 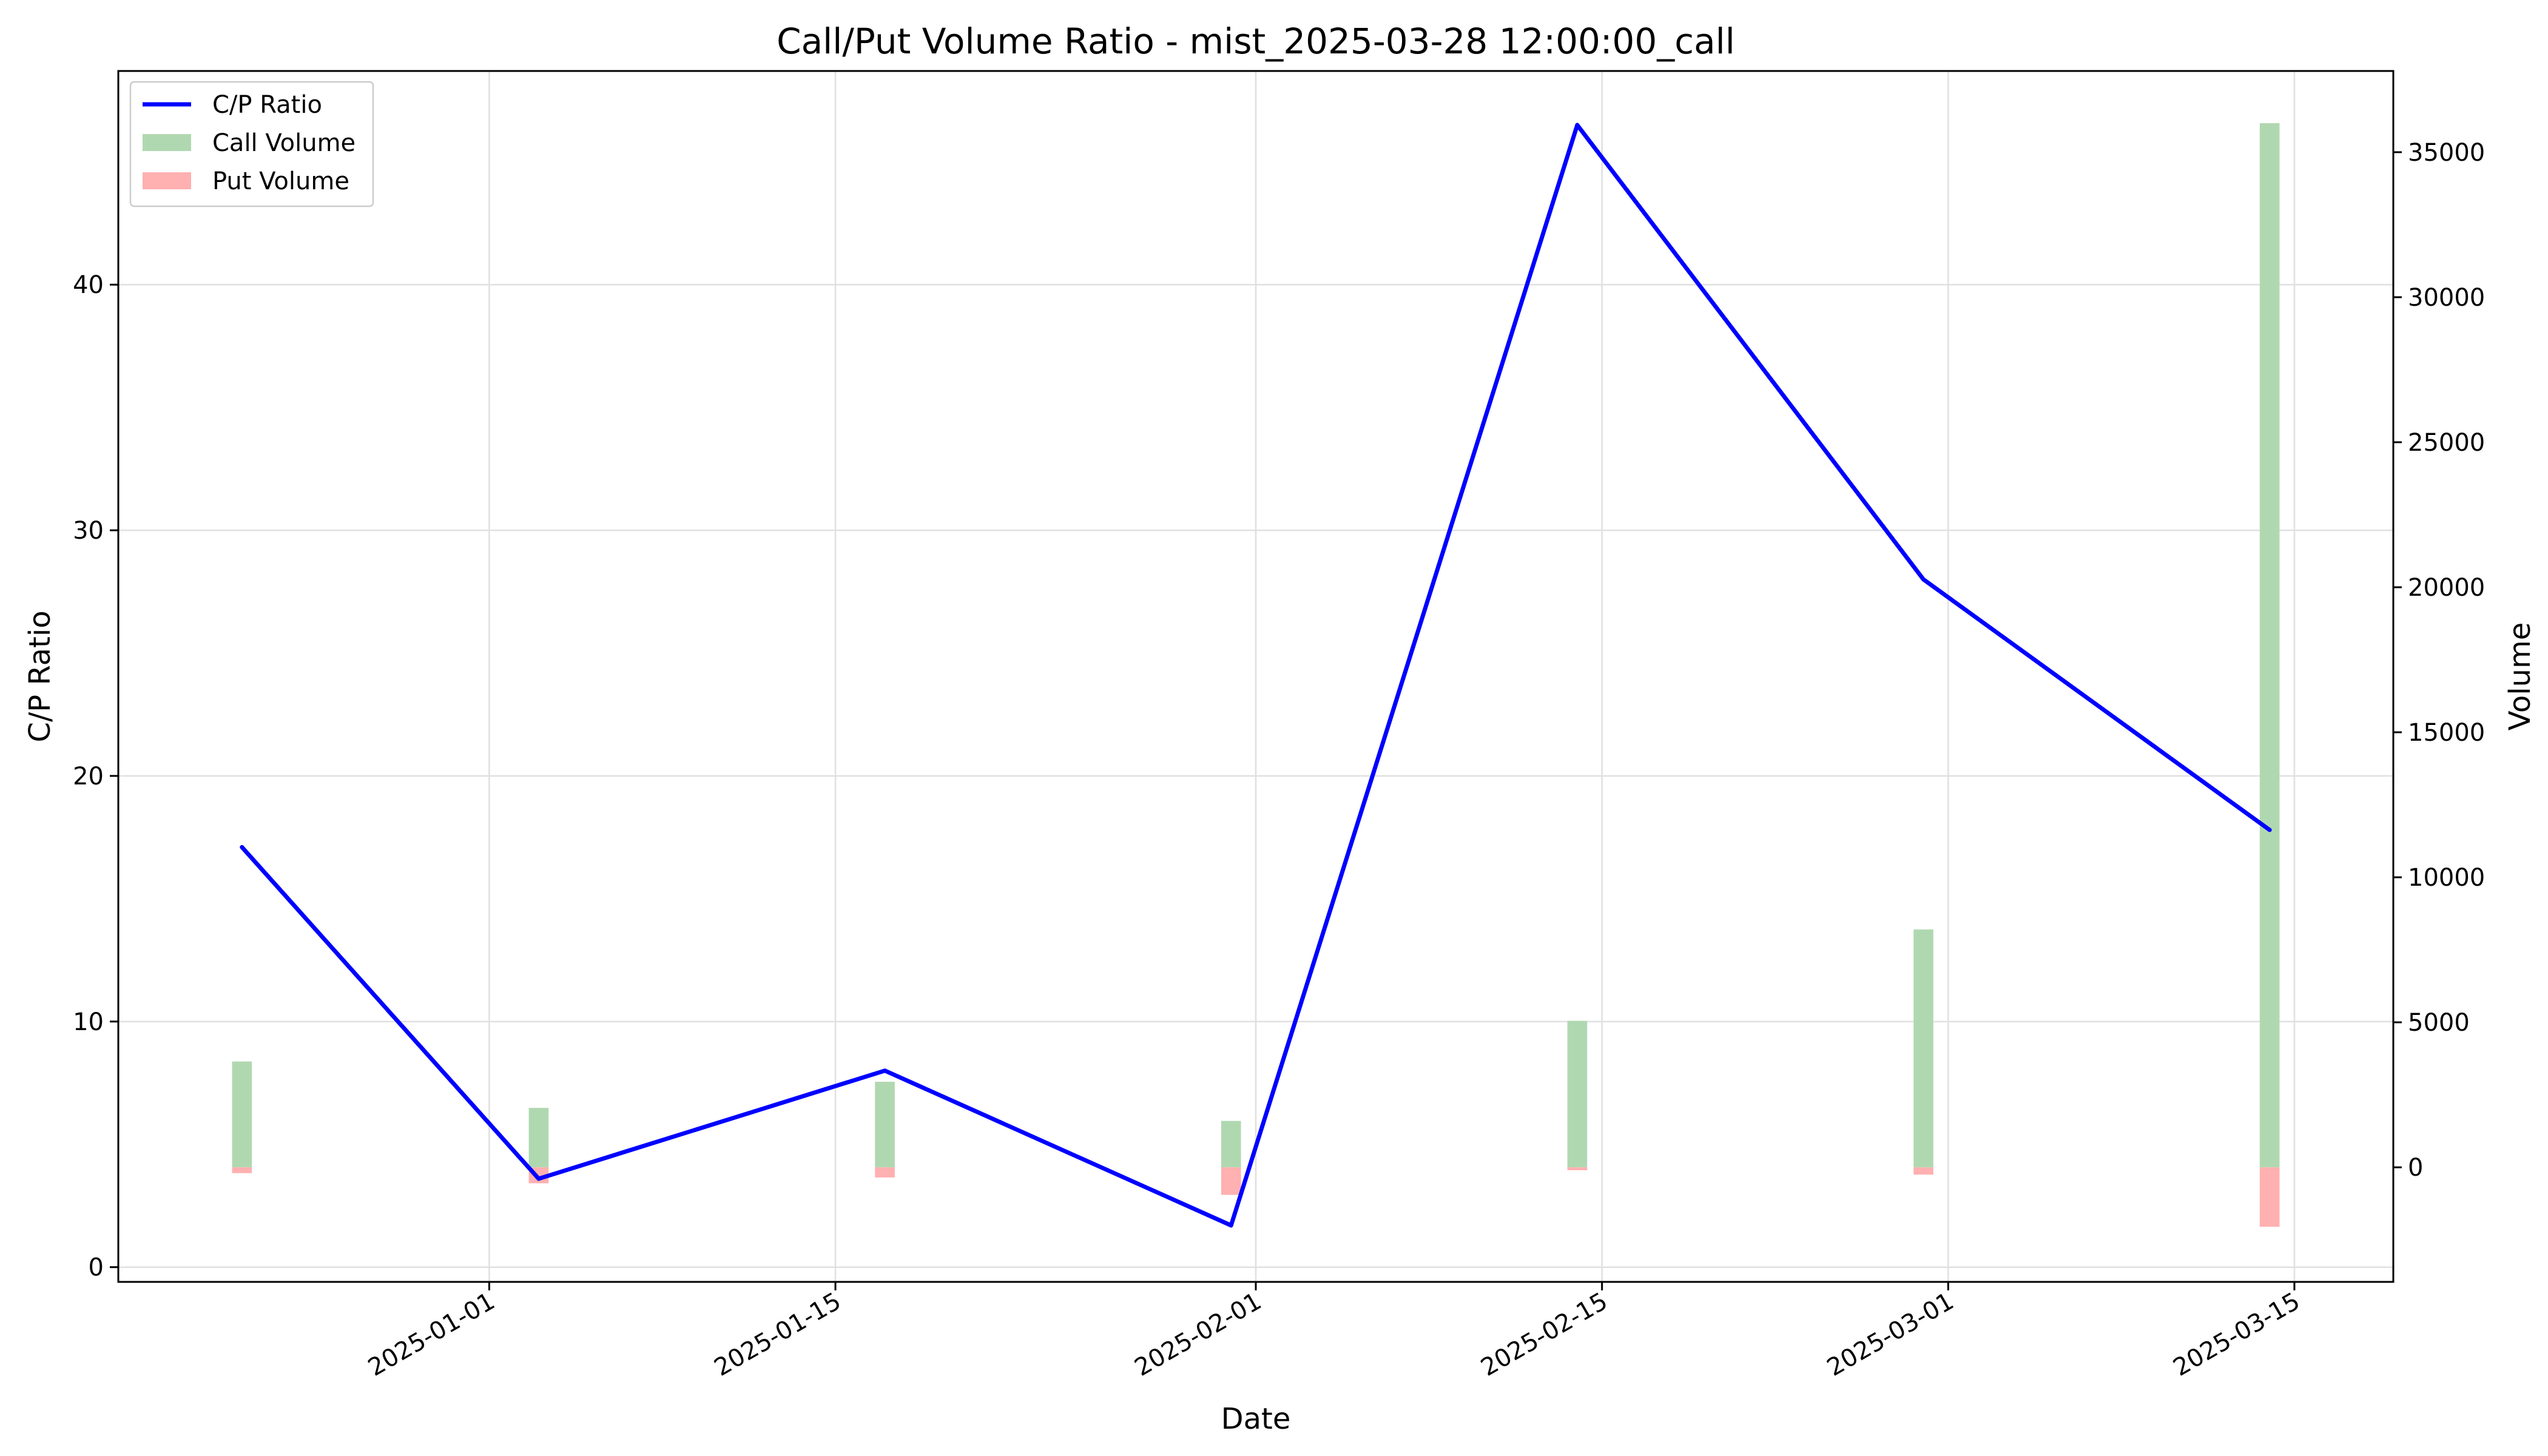 What do you see at coordinates (2446, 733) in the screenshot?
I see `right-tick-label: 15000` at bounding box center [2446, 733].